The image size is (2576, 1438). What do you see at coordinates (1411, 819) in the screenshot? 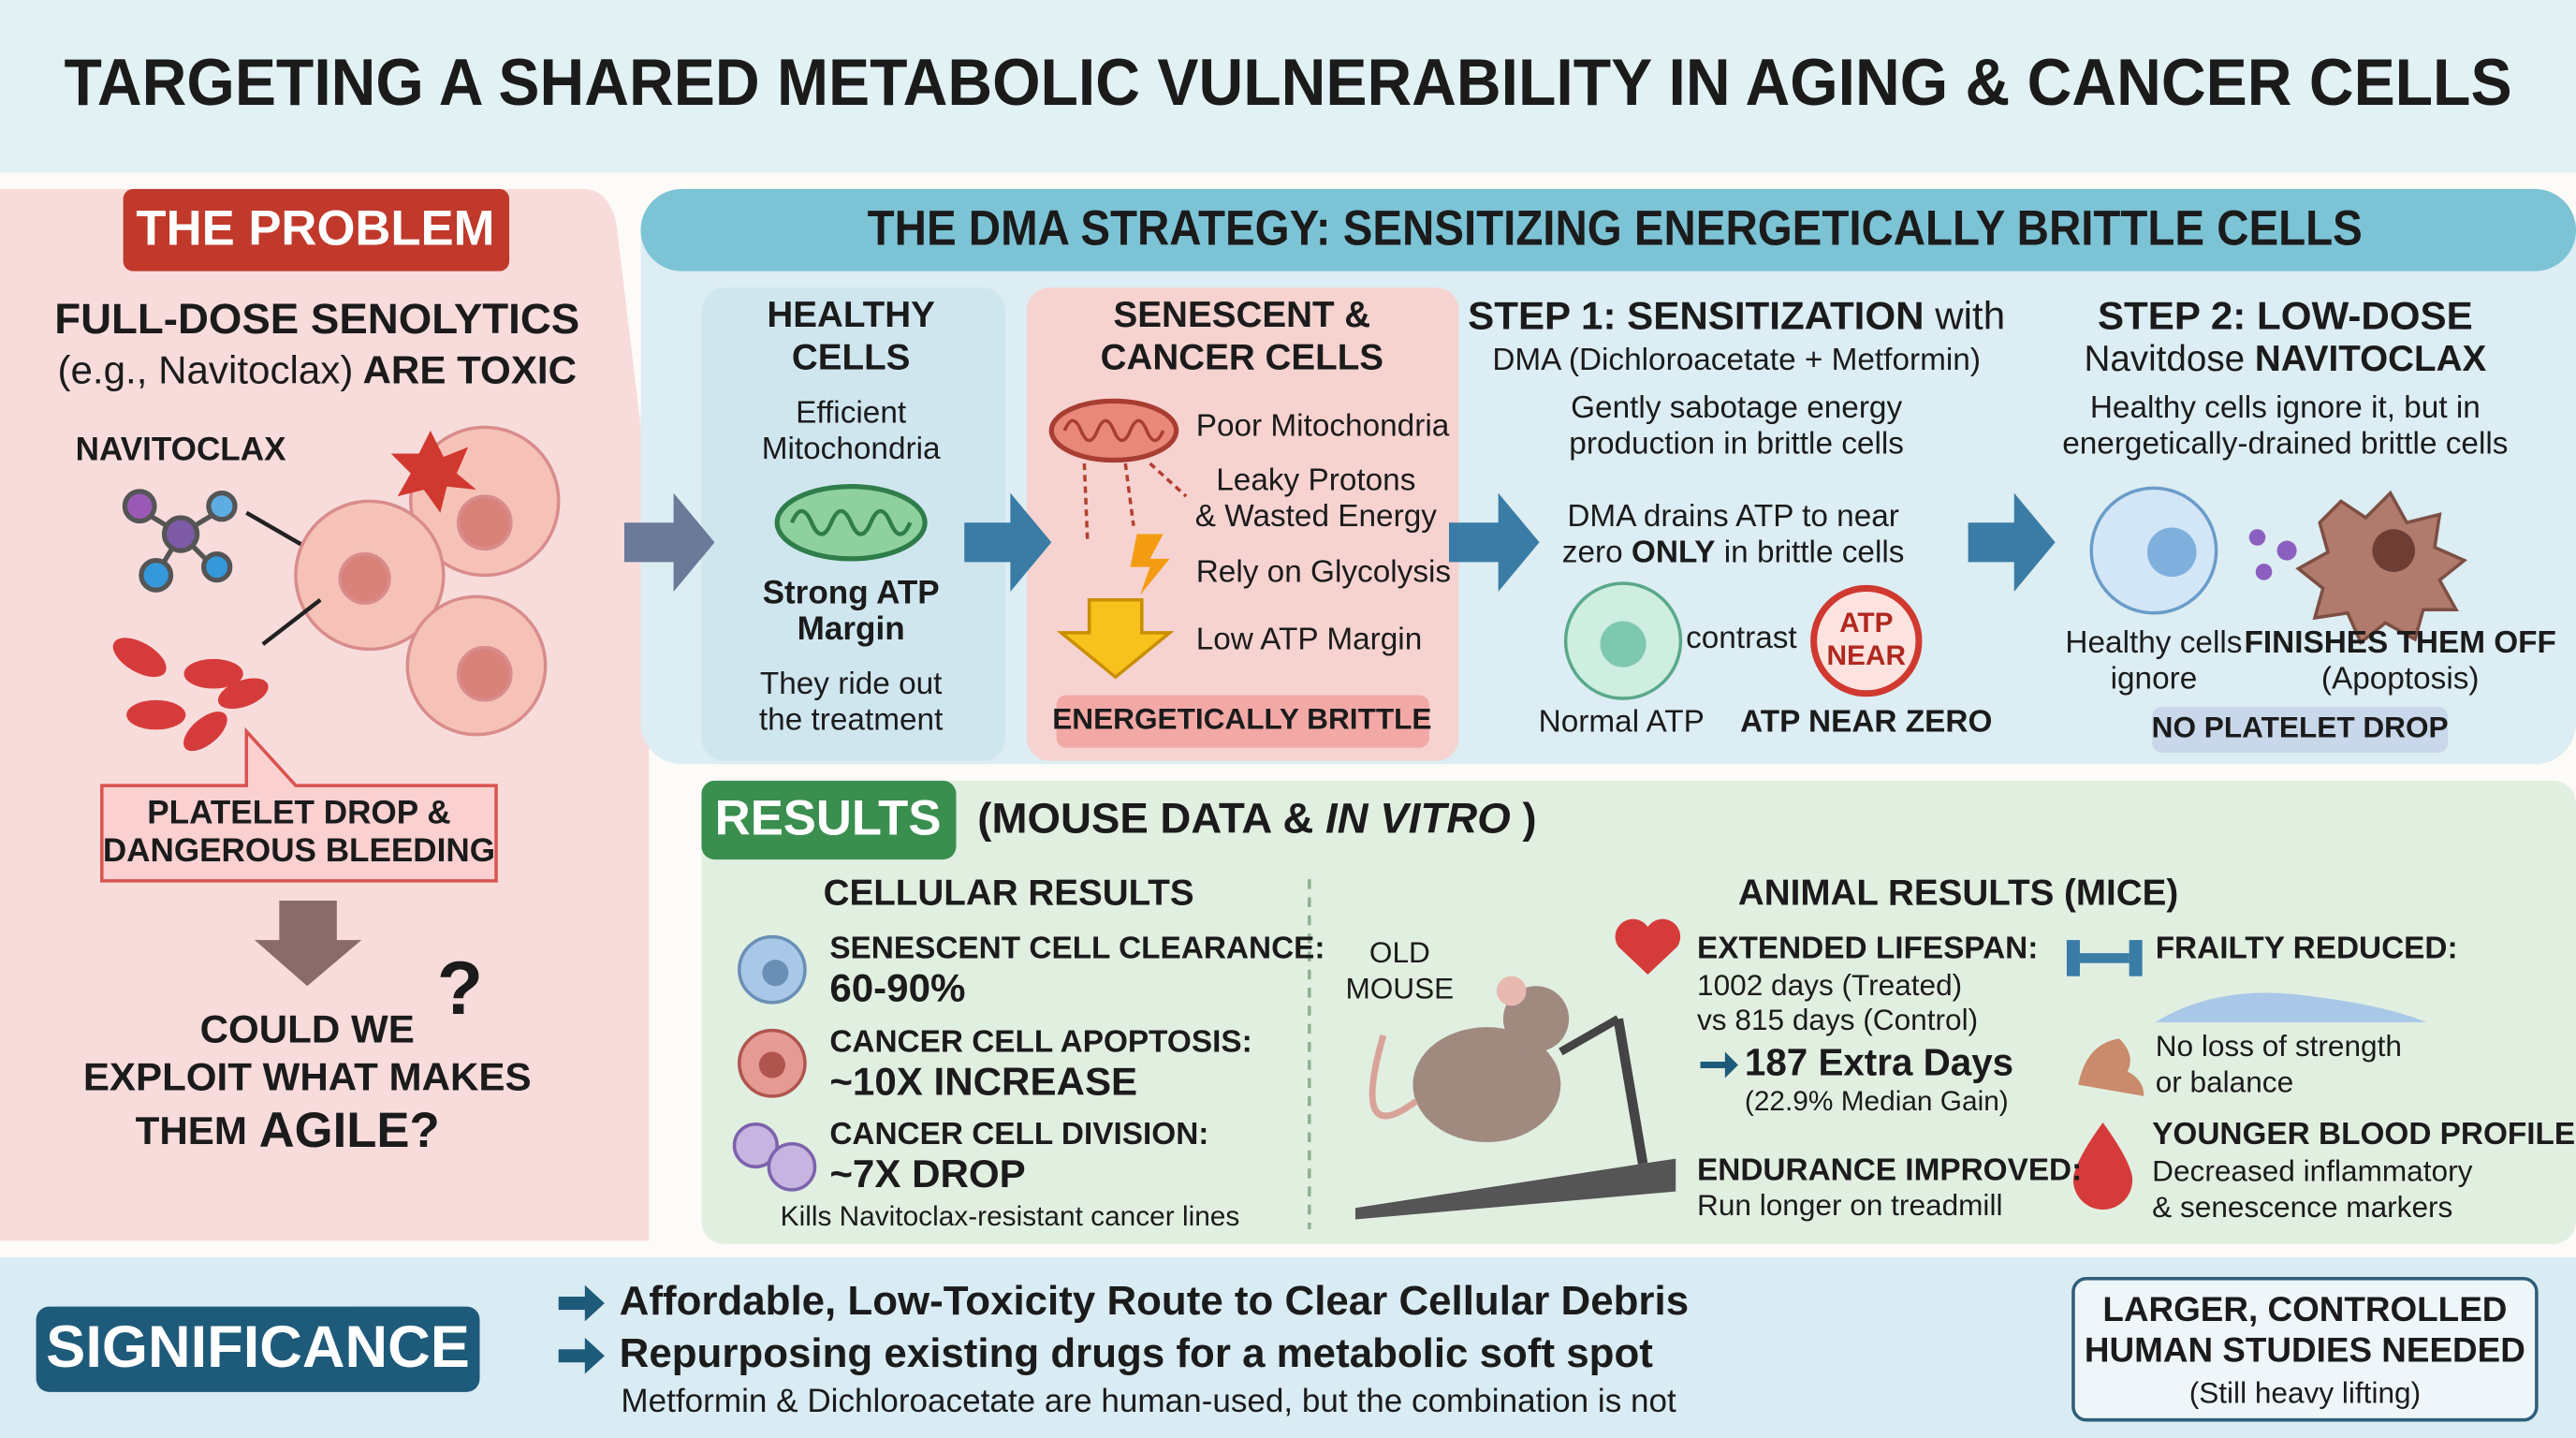
I see `text-part: IN VITRO` at bounding box center [1411, 819].